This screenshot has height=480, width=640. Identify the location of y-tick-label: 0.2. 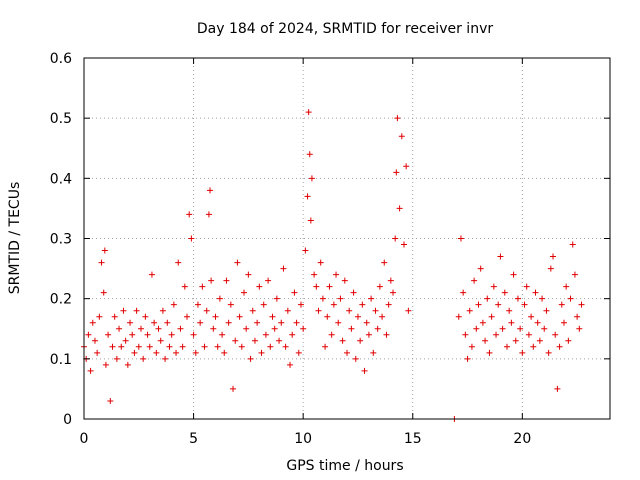
(61, 300).